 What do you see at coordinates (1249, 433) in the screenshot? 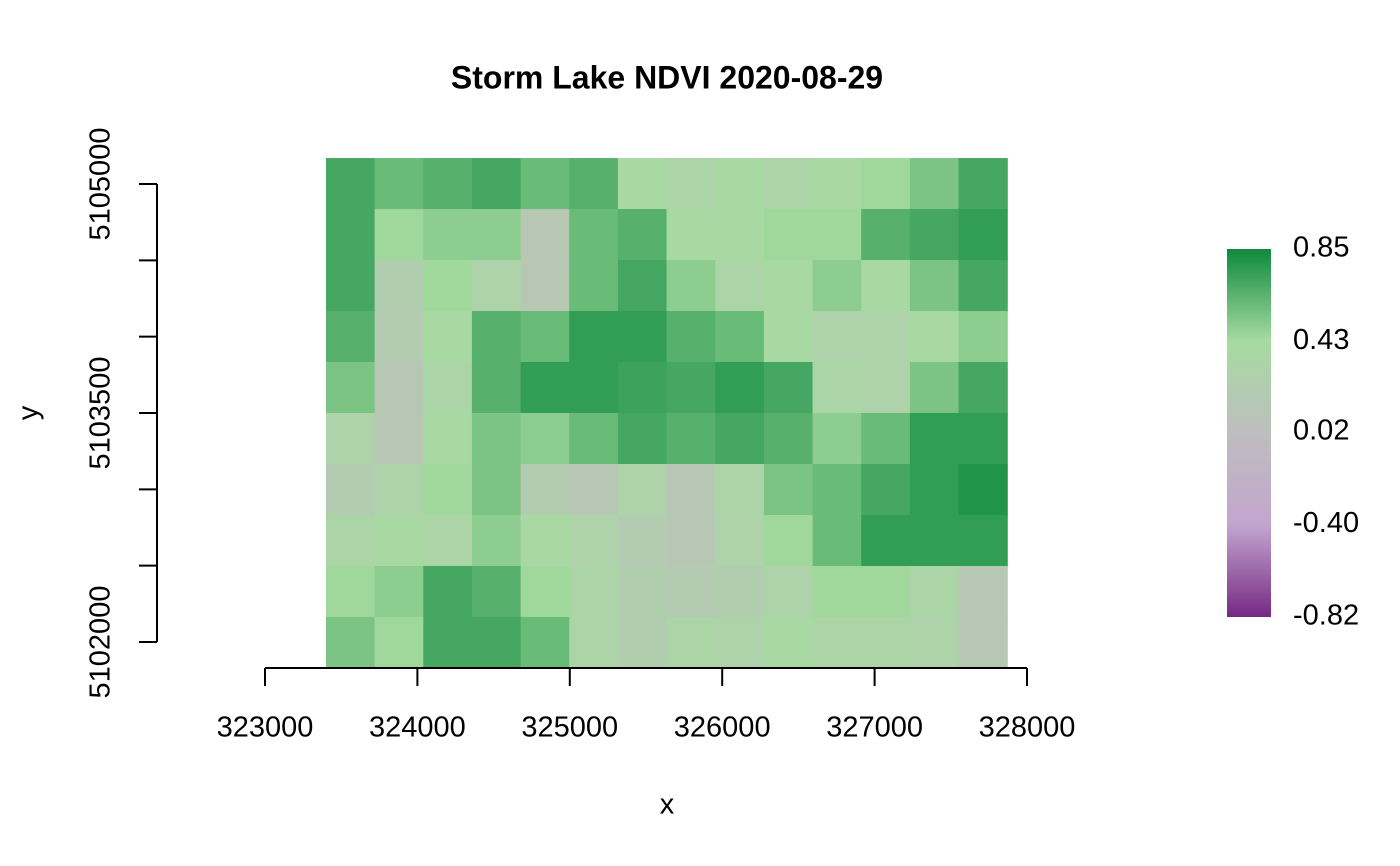
I see `colorbar` at bounding box center [1249, 433].